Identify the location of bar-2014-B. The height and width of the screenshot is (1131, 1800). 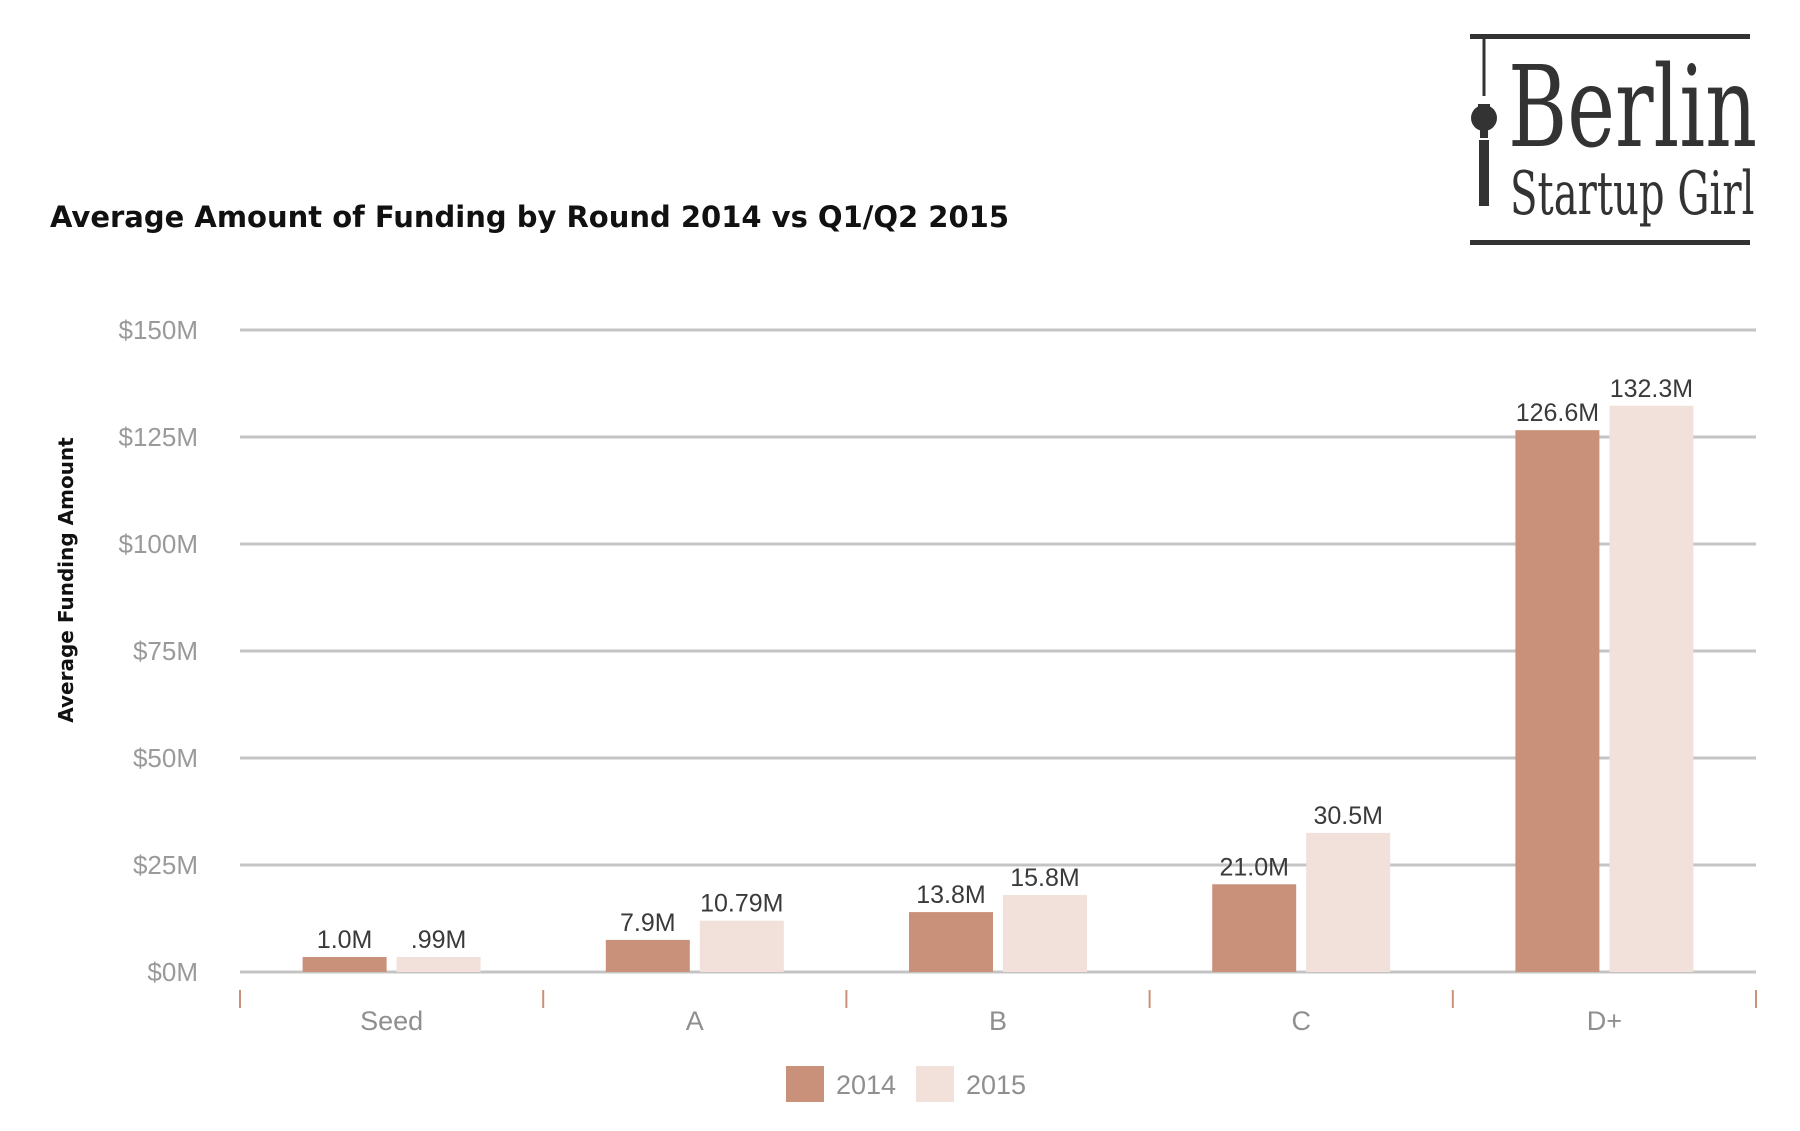
(951, 942).